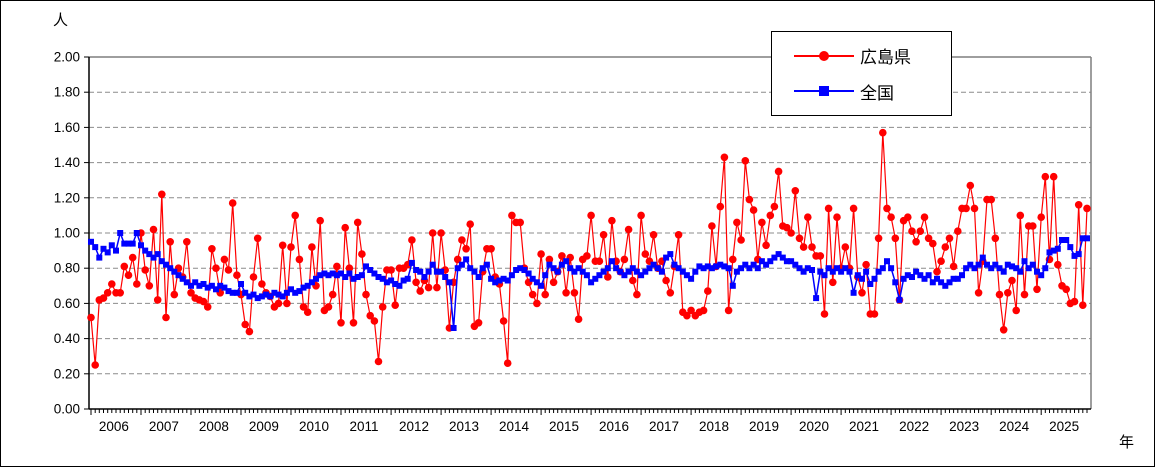  Describe the element at coordinates (914, 426) in the screenshot. I see `x-year-label: 2022` at that location.